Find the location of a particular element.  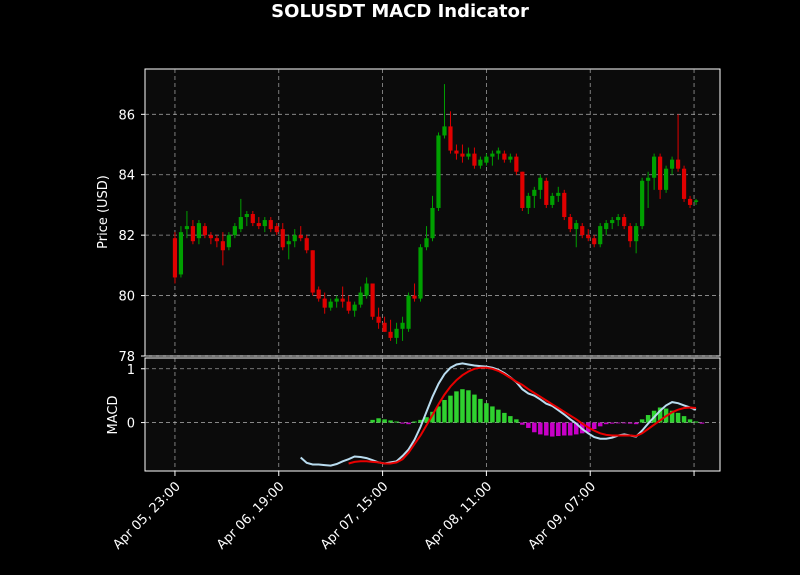

macd-y-axis-label: MACD is located at coordinates (113, 415).